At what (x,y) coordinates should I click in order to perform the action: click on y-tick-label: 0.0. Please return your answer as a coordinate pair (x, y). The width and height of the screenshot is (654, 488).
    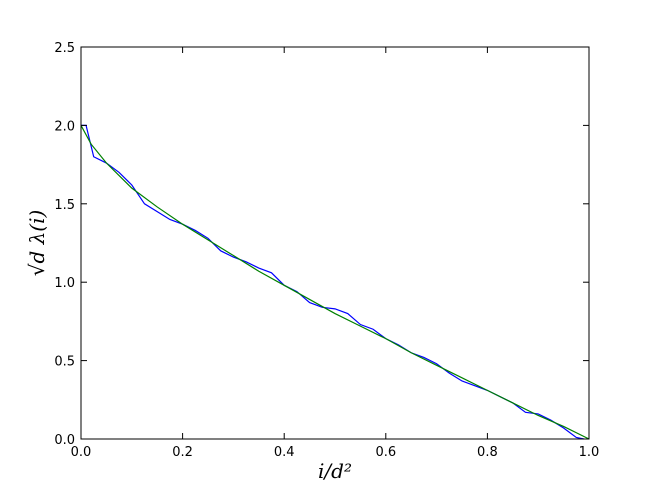
    Looking at the image, I should click on (64, 440).